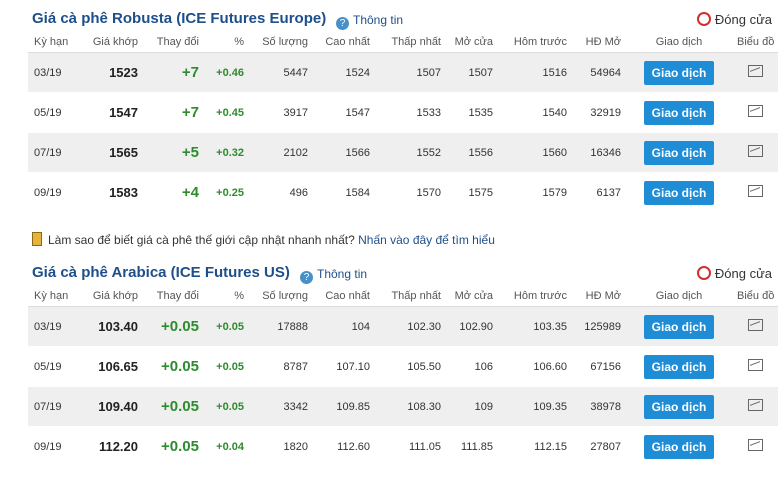 Image resolution: width=784 pixels, height=478 pixels. Describe the element at coordinates (179, 18) in the screenshot. I see `section-title: Giá cà phê Robusta (ICE Futures Europe)` at that location.